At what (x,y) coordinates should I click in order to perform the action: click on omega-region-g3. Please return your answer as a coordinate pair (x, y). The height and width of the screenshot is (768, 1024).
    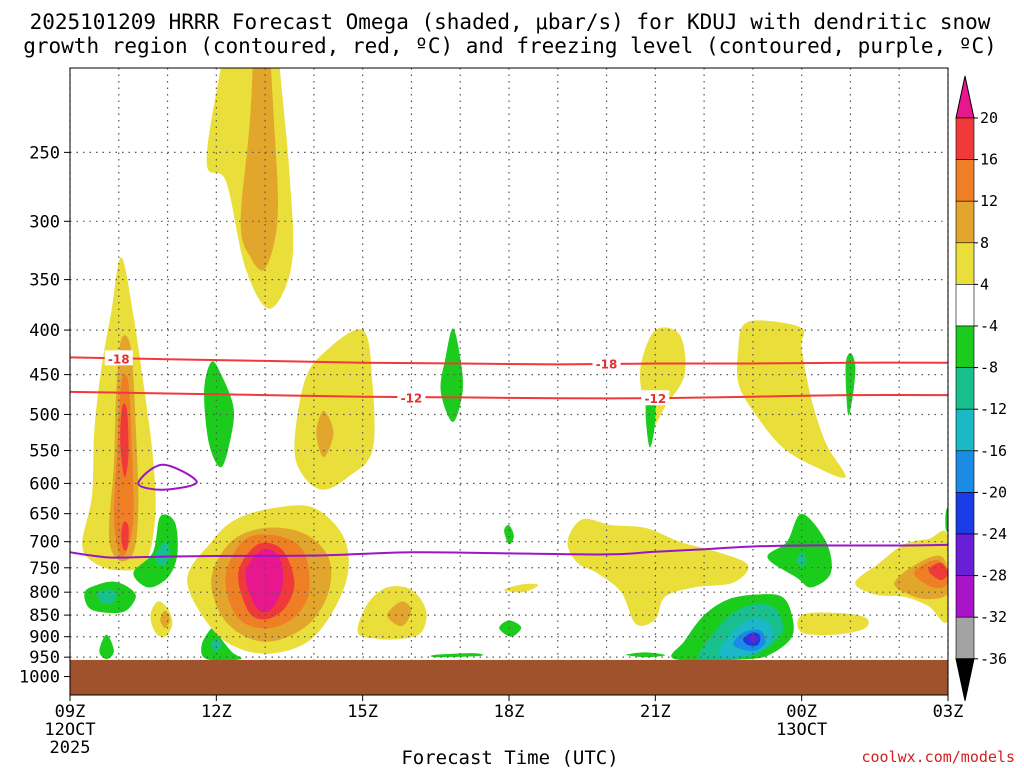
    Looking at the image, I should click on (155, 551).